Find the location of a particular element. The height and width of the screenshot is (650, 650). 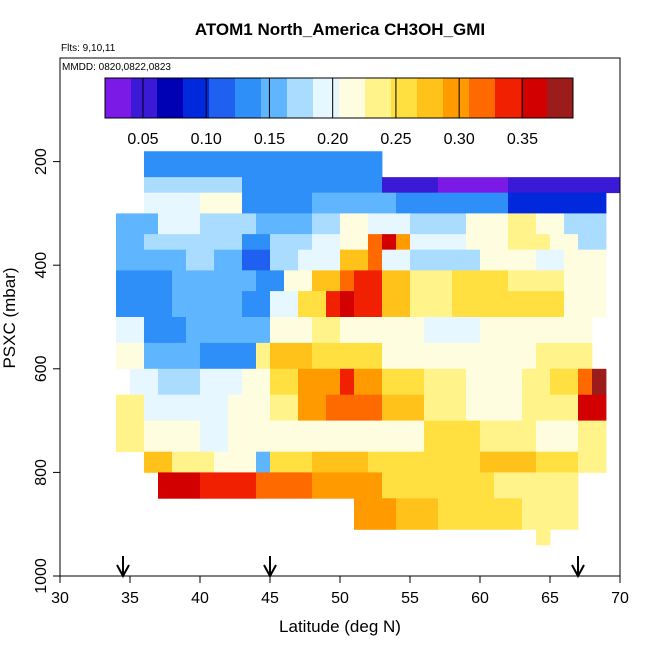

latitude-arrows is located at coordinates (350, 567).